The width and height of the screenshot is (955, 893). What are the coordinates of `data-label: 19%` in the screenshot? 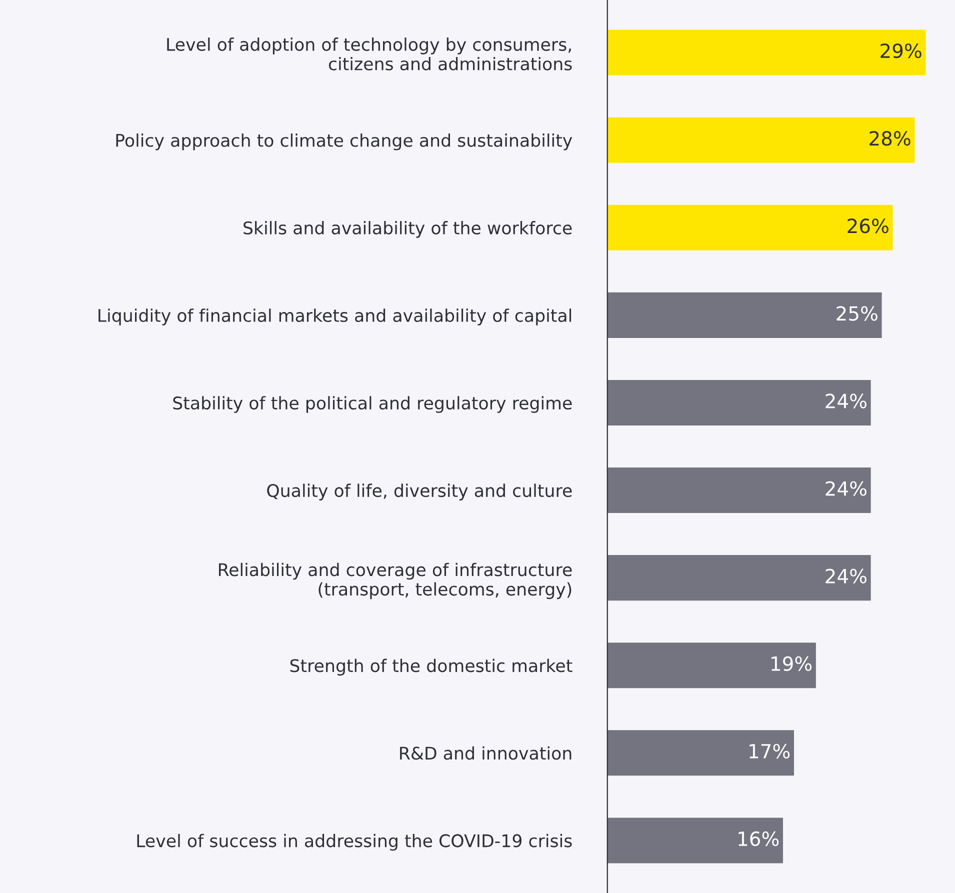 It's located at (792, 664).